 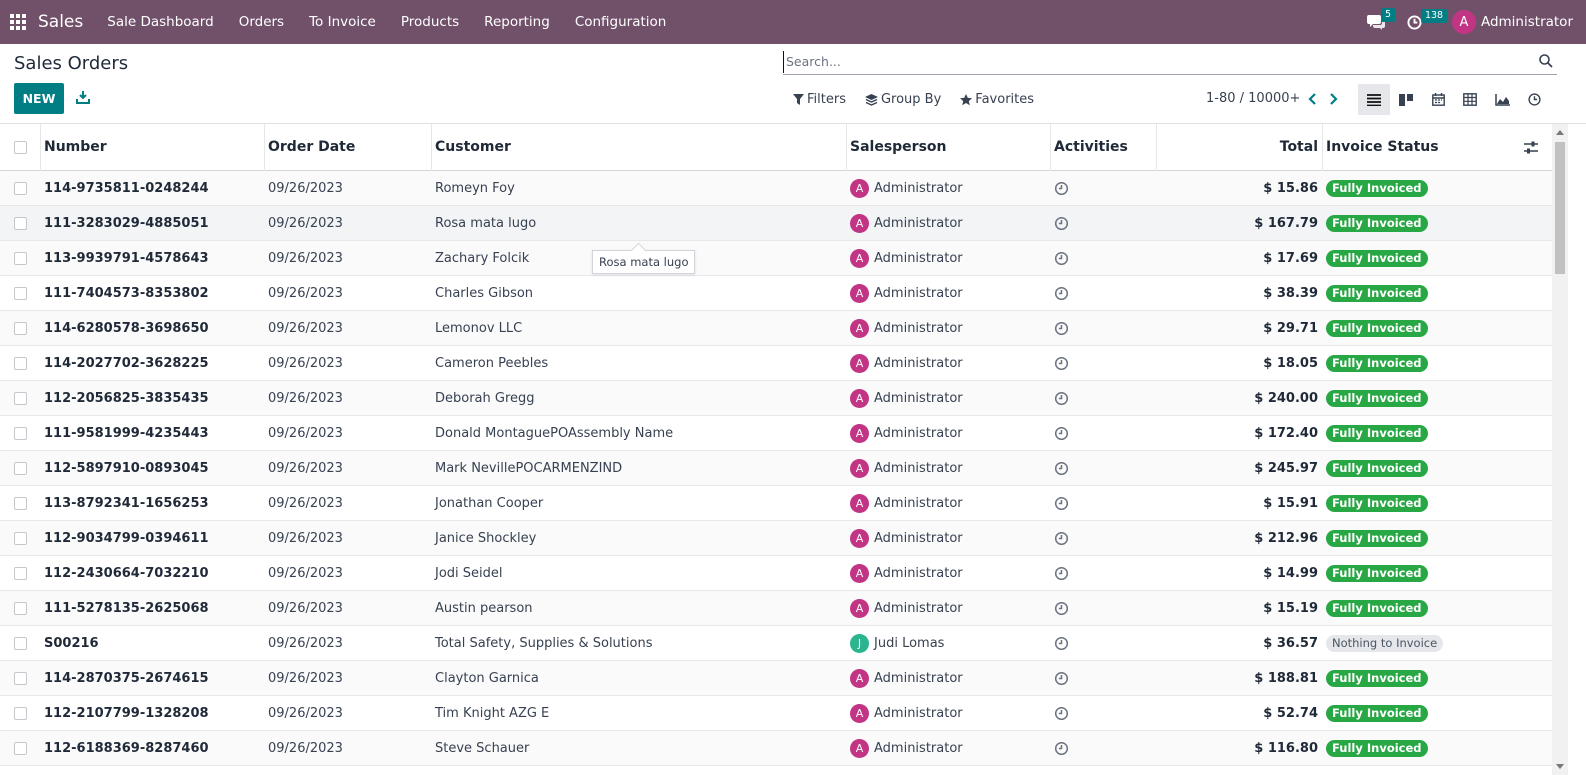 I want to click on kanban-view-button, so click(x=1406, y=99).